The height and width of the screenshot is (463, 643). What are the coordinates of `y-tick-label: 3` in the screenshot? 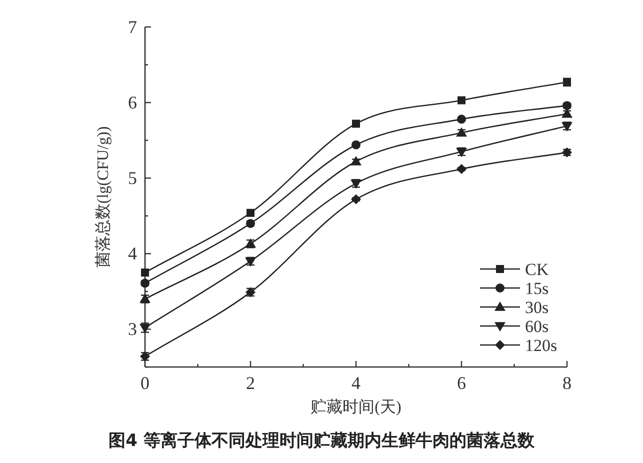 It's located at (132, 329).